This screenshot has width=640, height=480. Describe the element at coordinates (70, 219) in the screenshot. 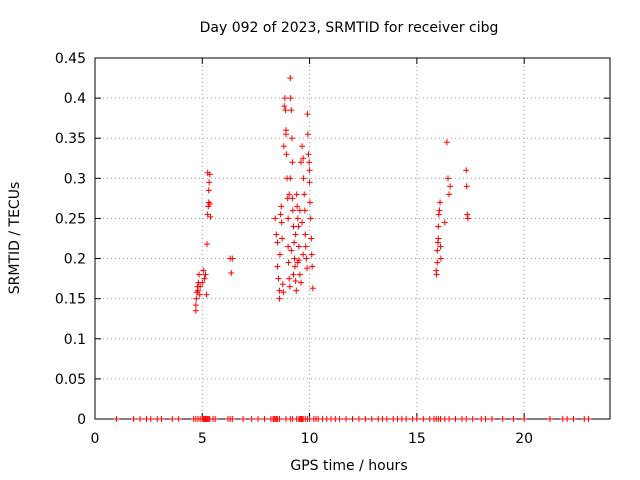

I see `y-tick-label: 0.25` at that location.